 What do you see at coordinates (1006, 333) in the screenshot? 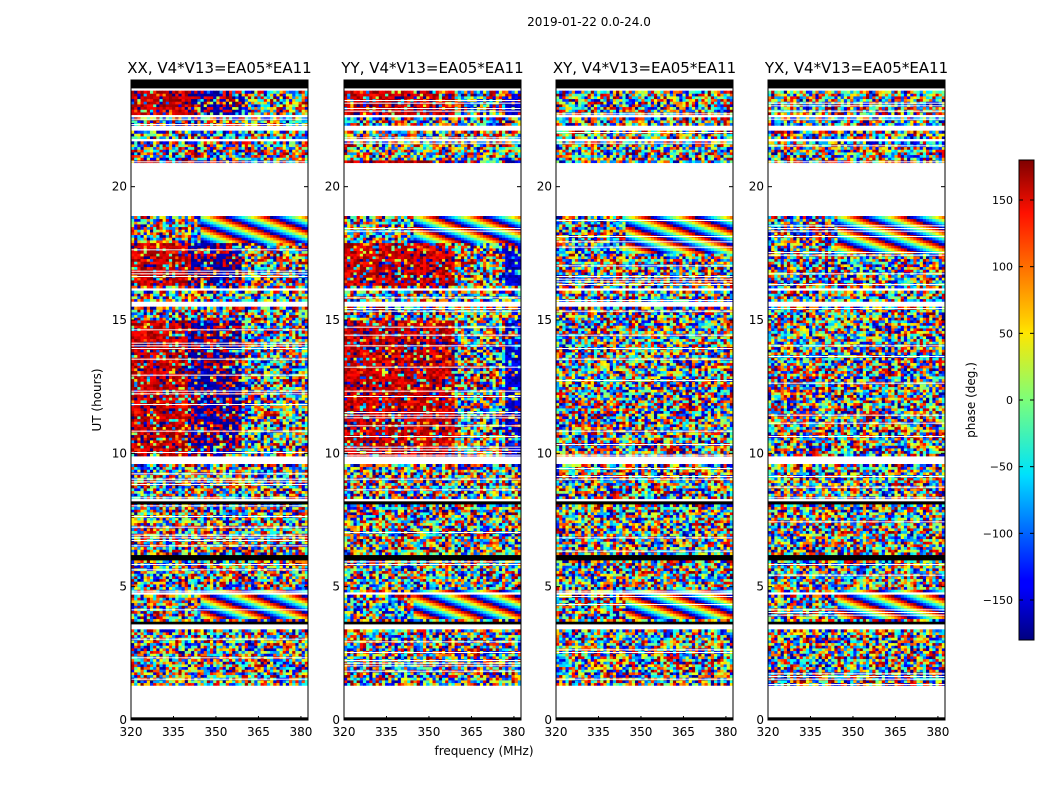
I see `colorbar-tick-label: 50` at bounding box center [1006, 333].